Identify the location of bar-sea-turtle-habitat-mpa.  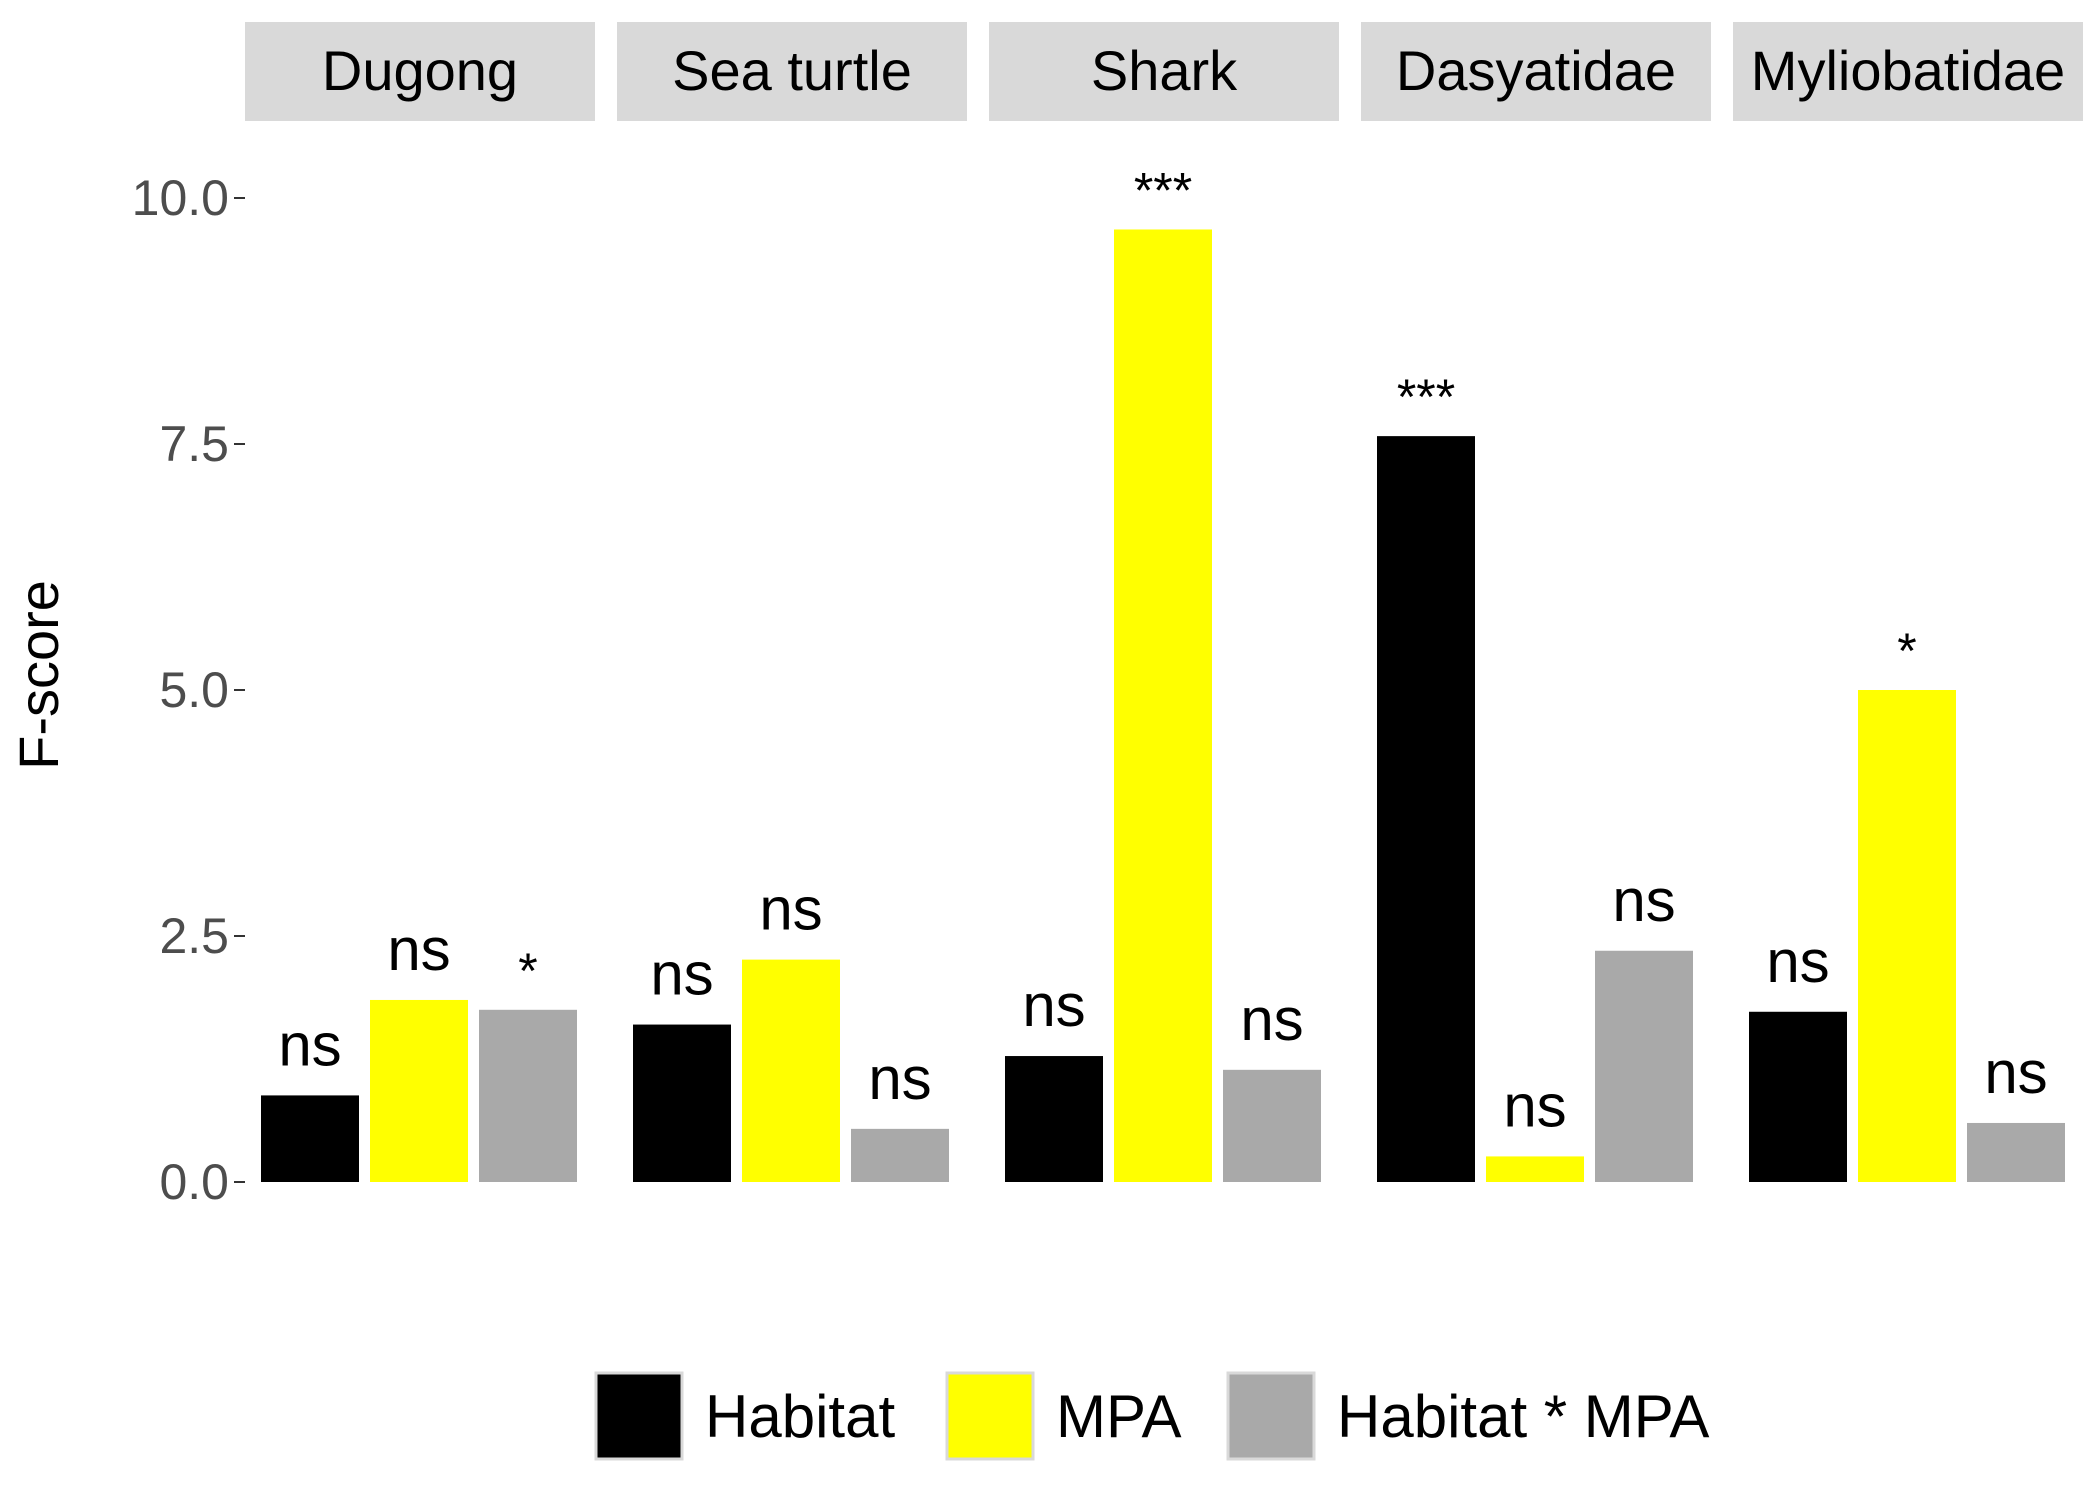
(900, 1155).